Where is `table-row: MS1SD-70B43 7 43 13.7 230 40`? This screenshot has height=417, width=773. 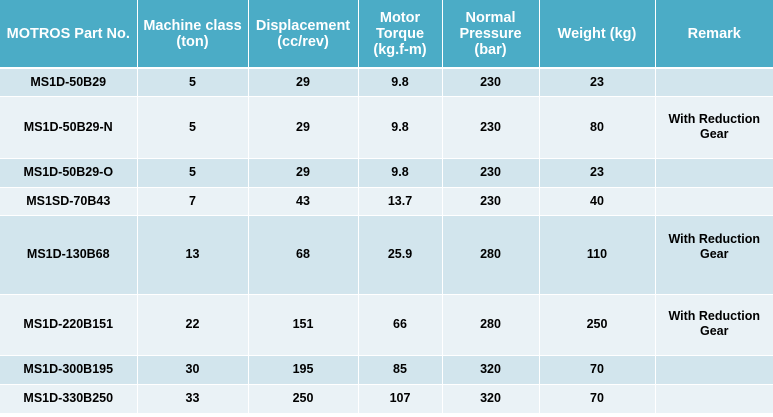
table-row: MS1SD-70B43 7 43 13.7 230 40 is located at coordinates (386, 201).